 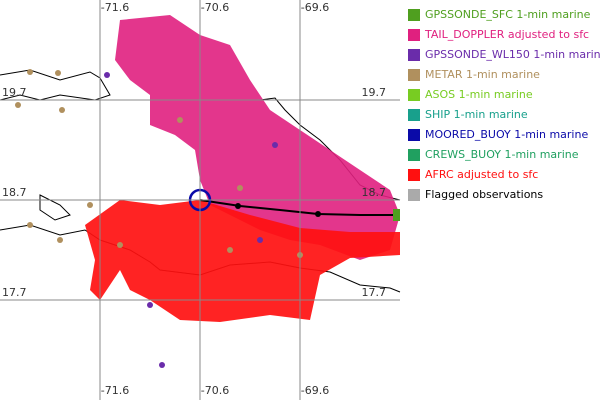 I want to click on storm-track, so click(x=299, y=207).